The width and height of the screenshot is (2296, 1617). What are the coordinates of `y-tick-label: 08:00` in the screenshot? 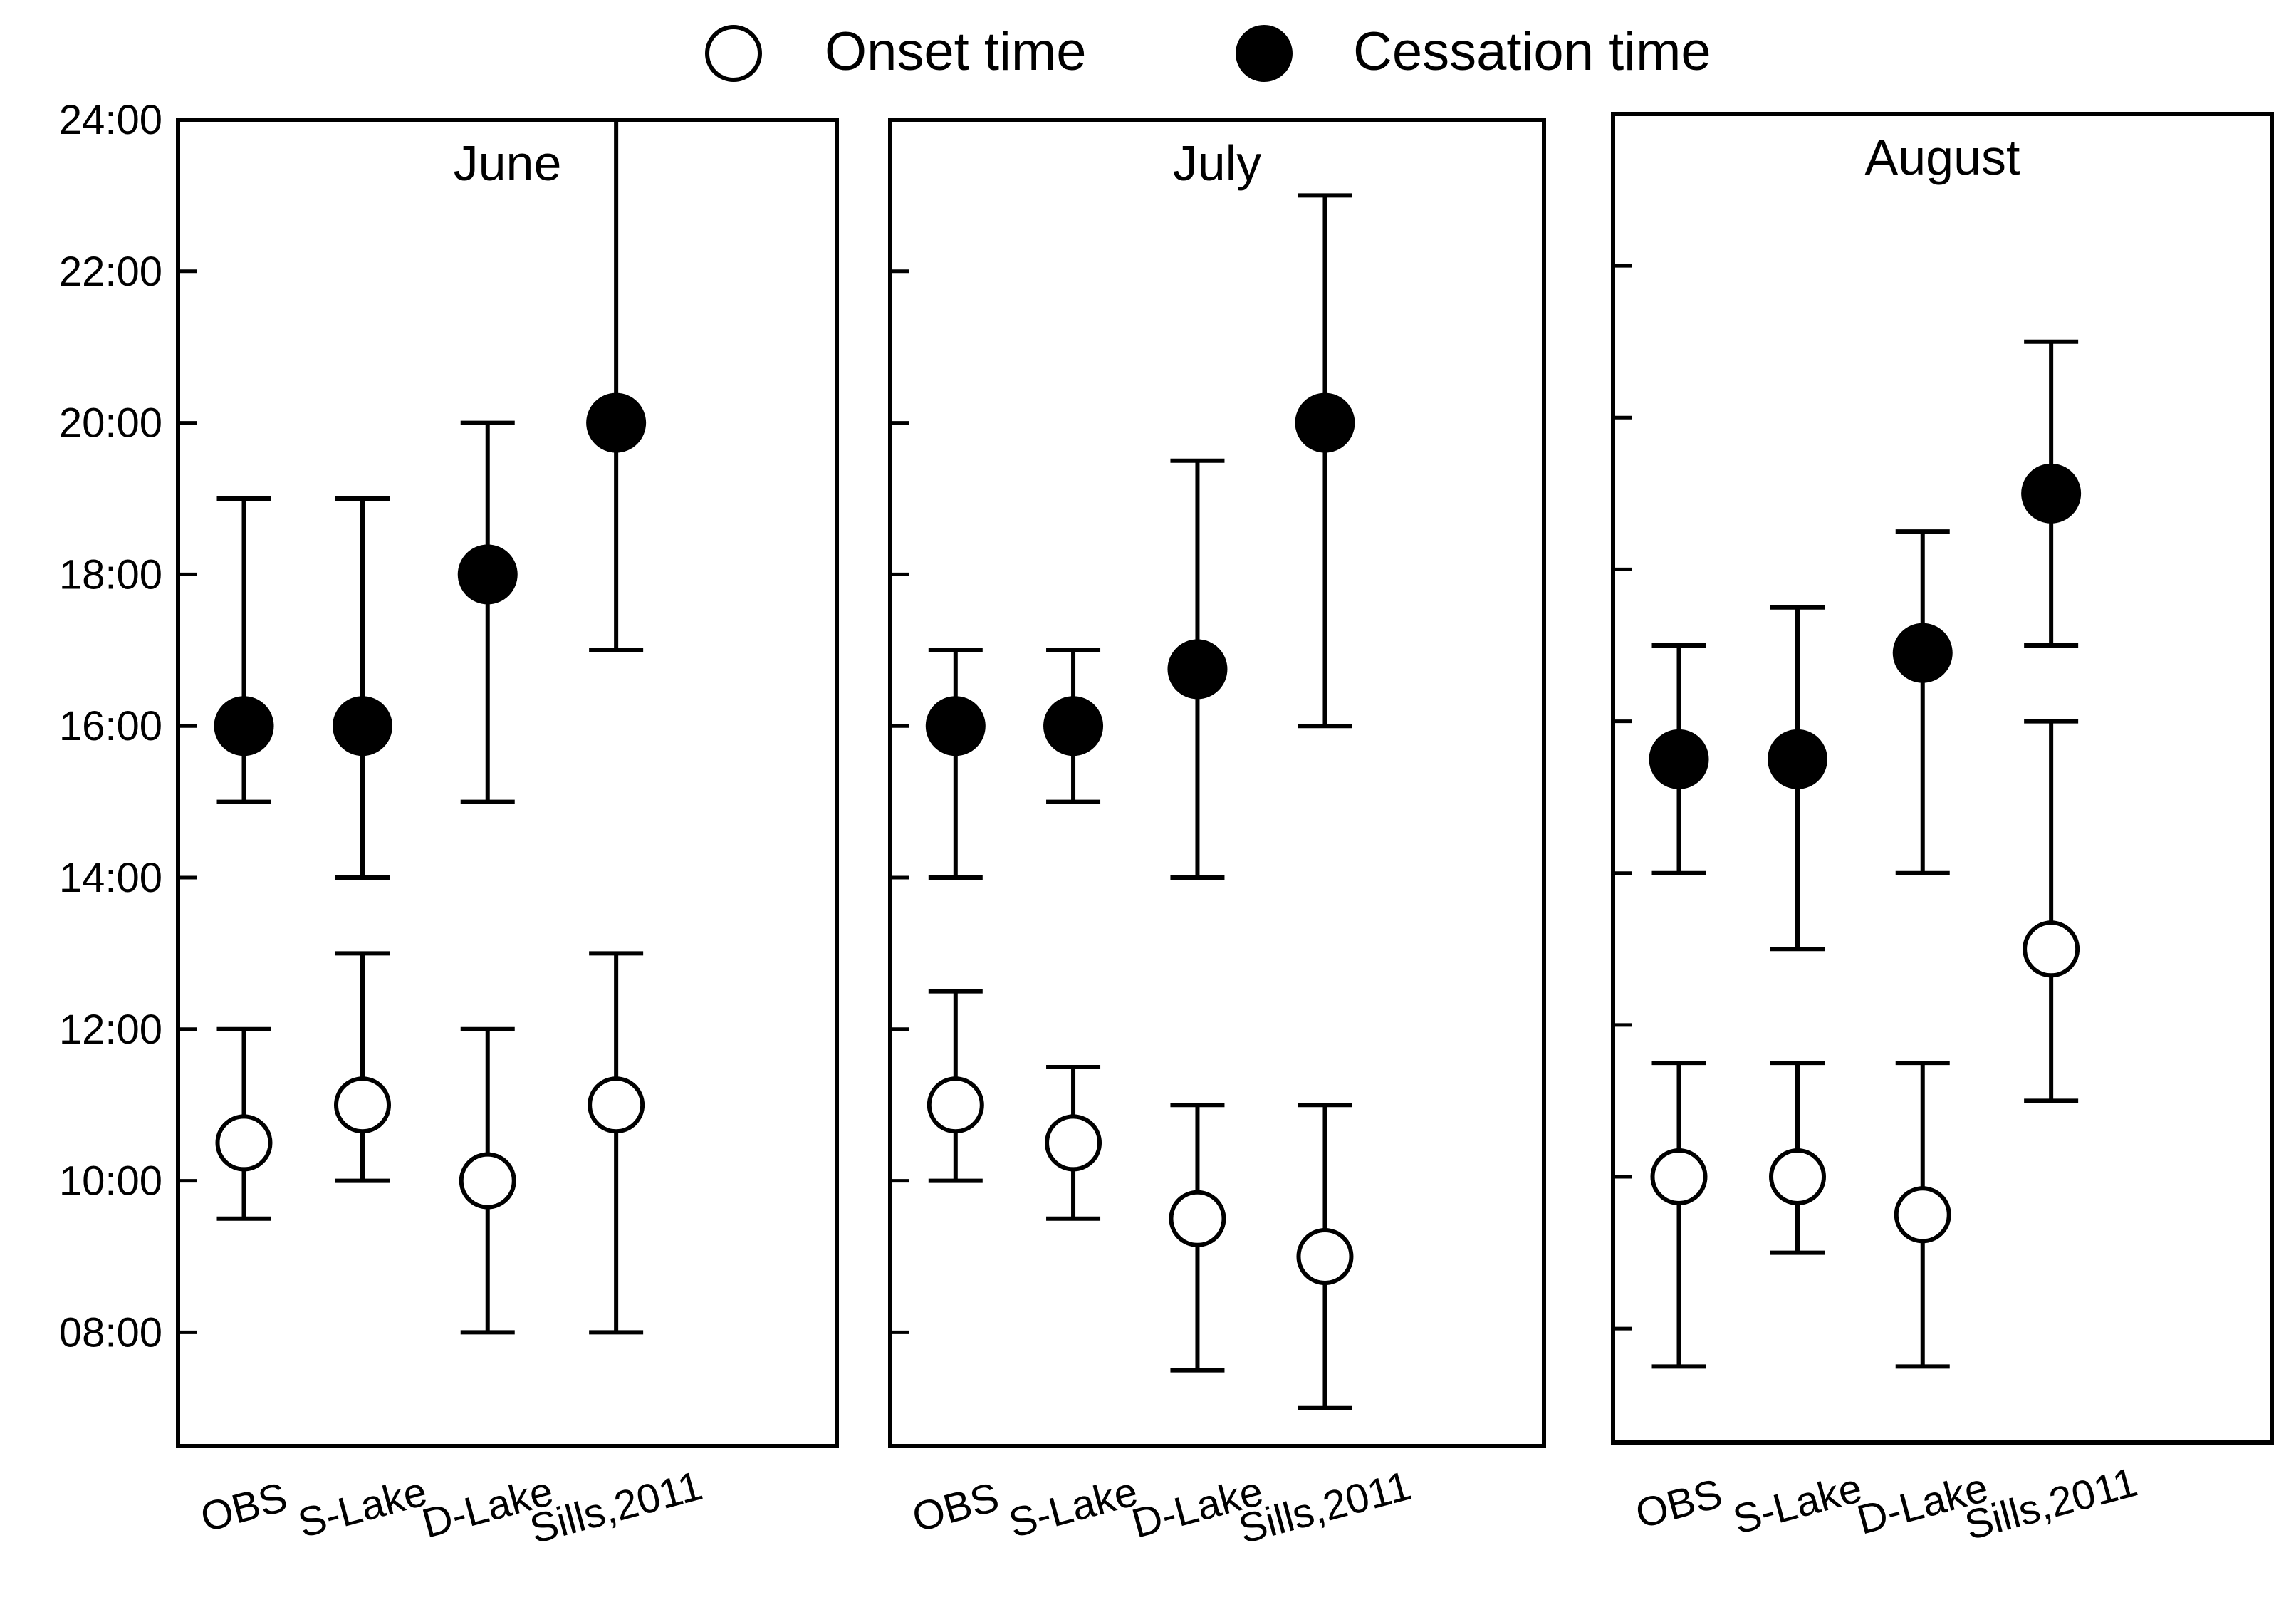 It's located at (110, 1332).